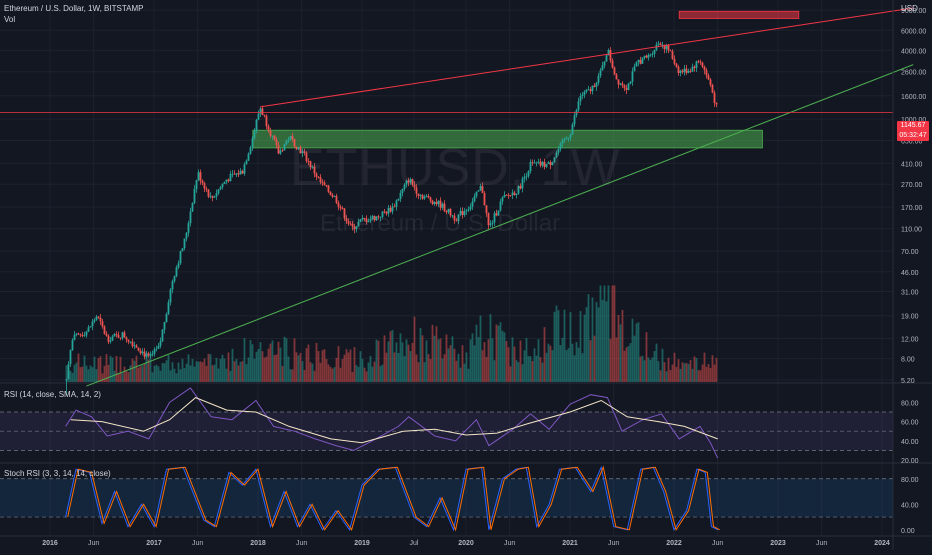 This screenshot has height=555, width=932. What do you see at coordinates (909, 8) in the screenshot?
I see `currency-label: USD` at bounding box center [909, 8].